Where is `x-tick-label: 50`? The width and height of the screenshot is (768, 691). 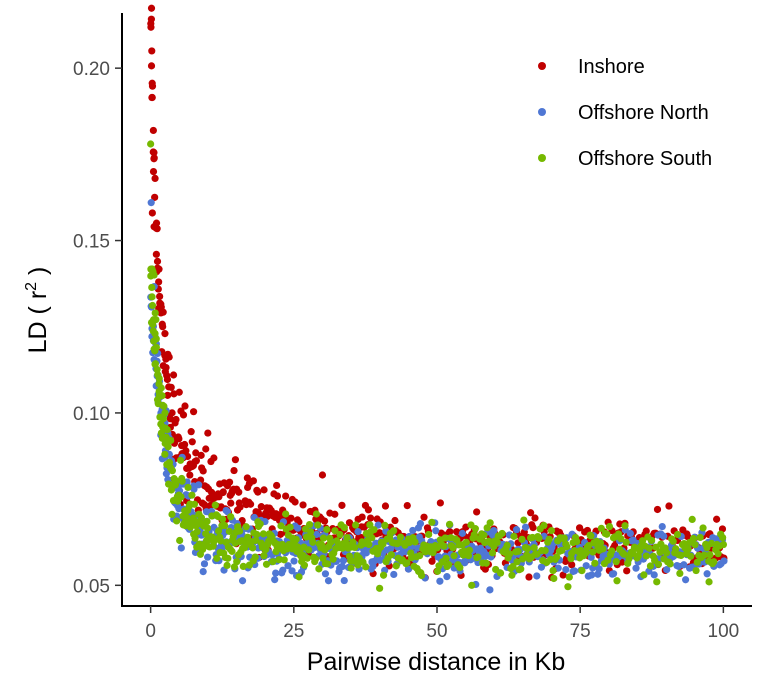
x-tick-label: 50 is located at coordinates (436, 631).